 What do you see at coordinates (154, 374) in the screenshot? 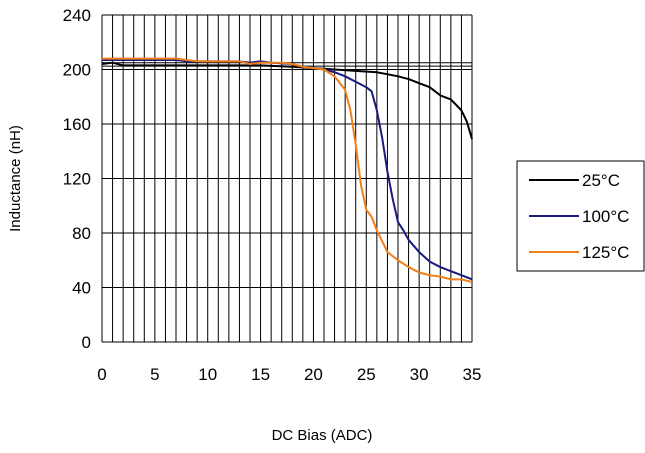
I see `x-tick-label: 5` at bounding box center [154, 374].